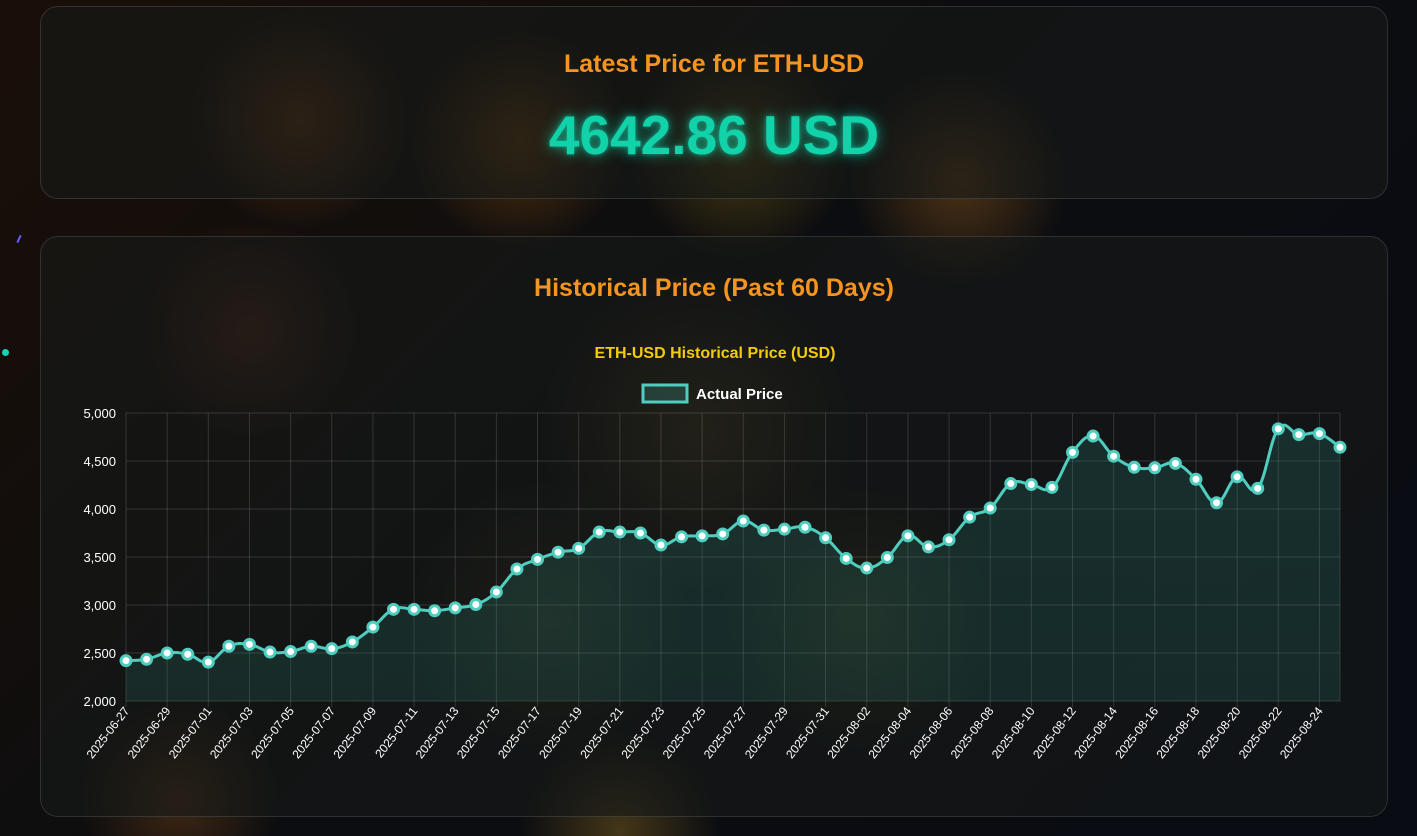  I want to click on y-tick-label: 2,000, so click(99, 701).